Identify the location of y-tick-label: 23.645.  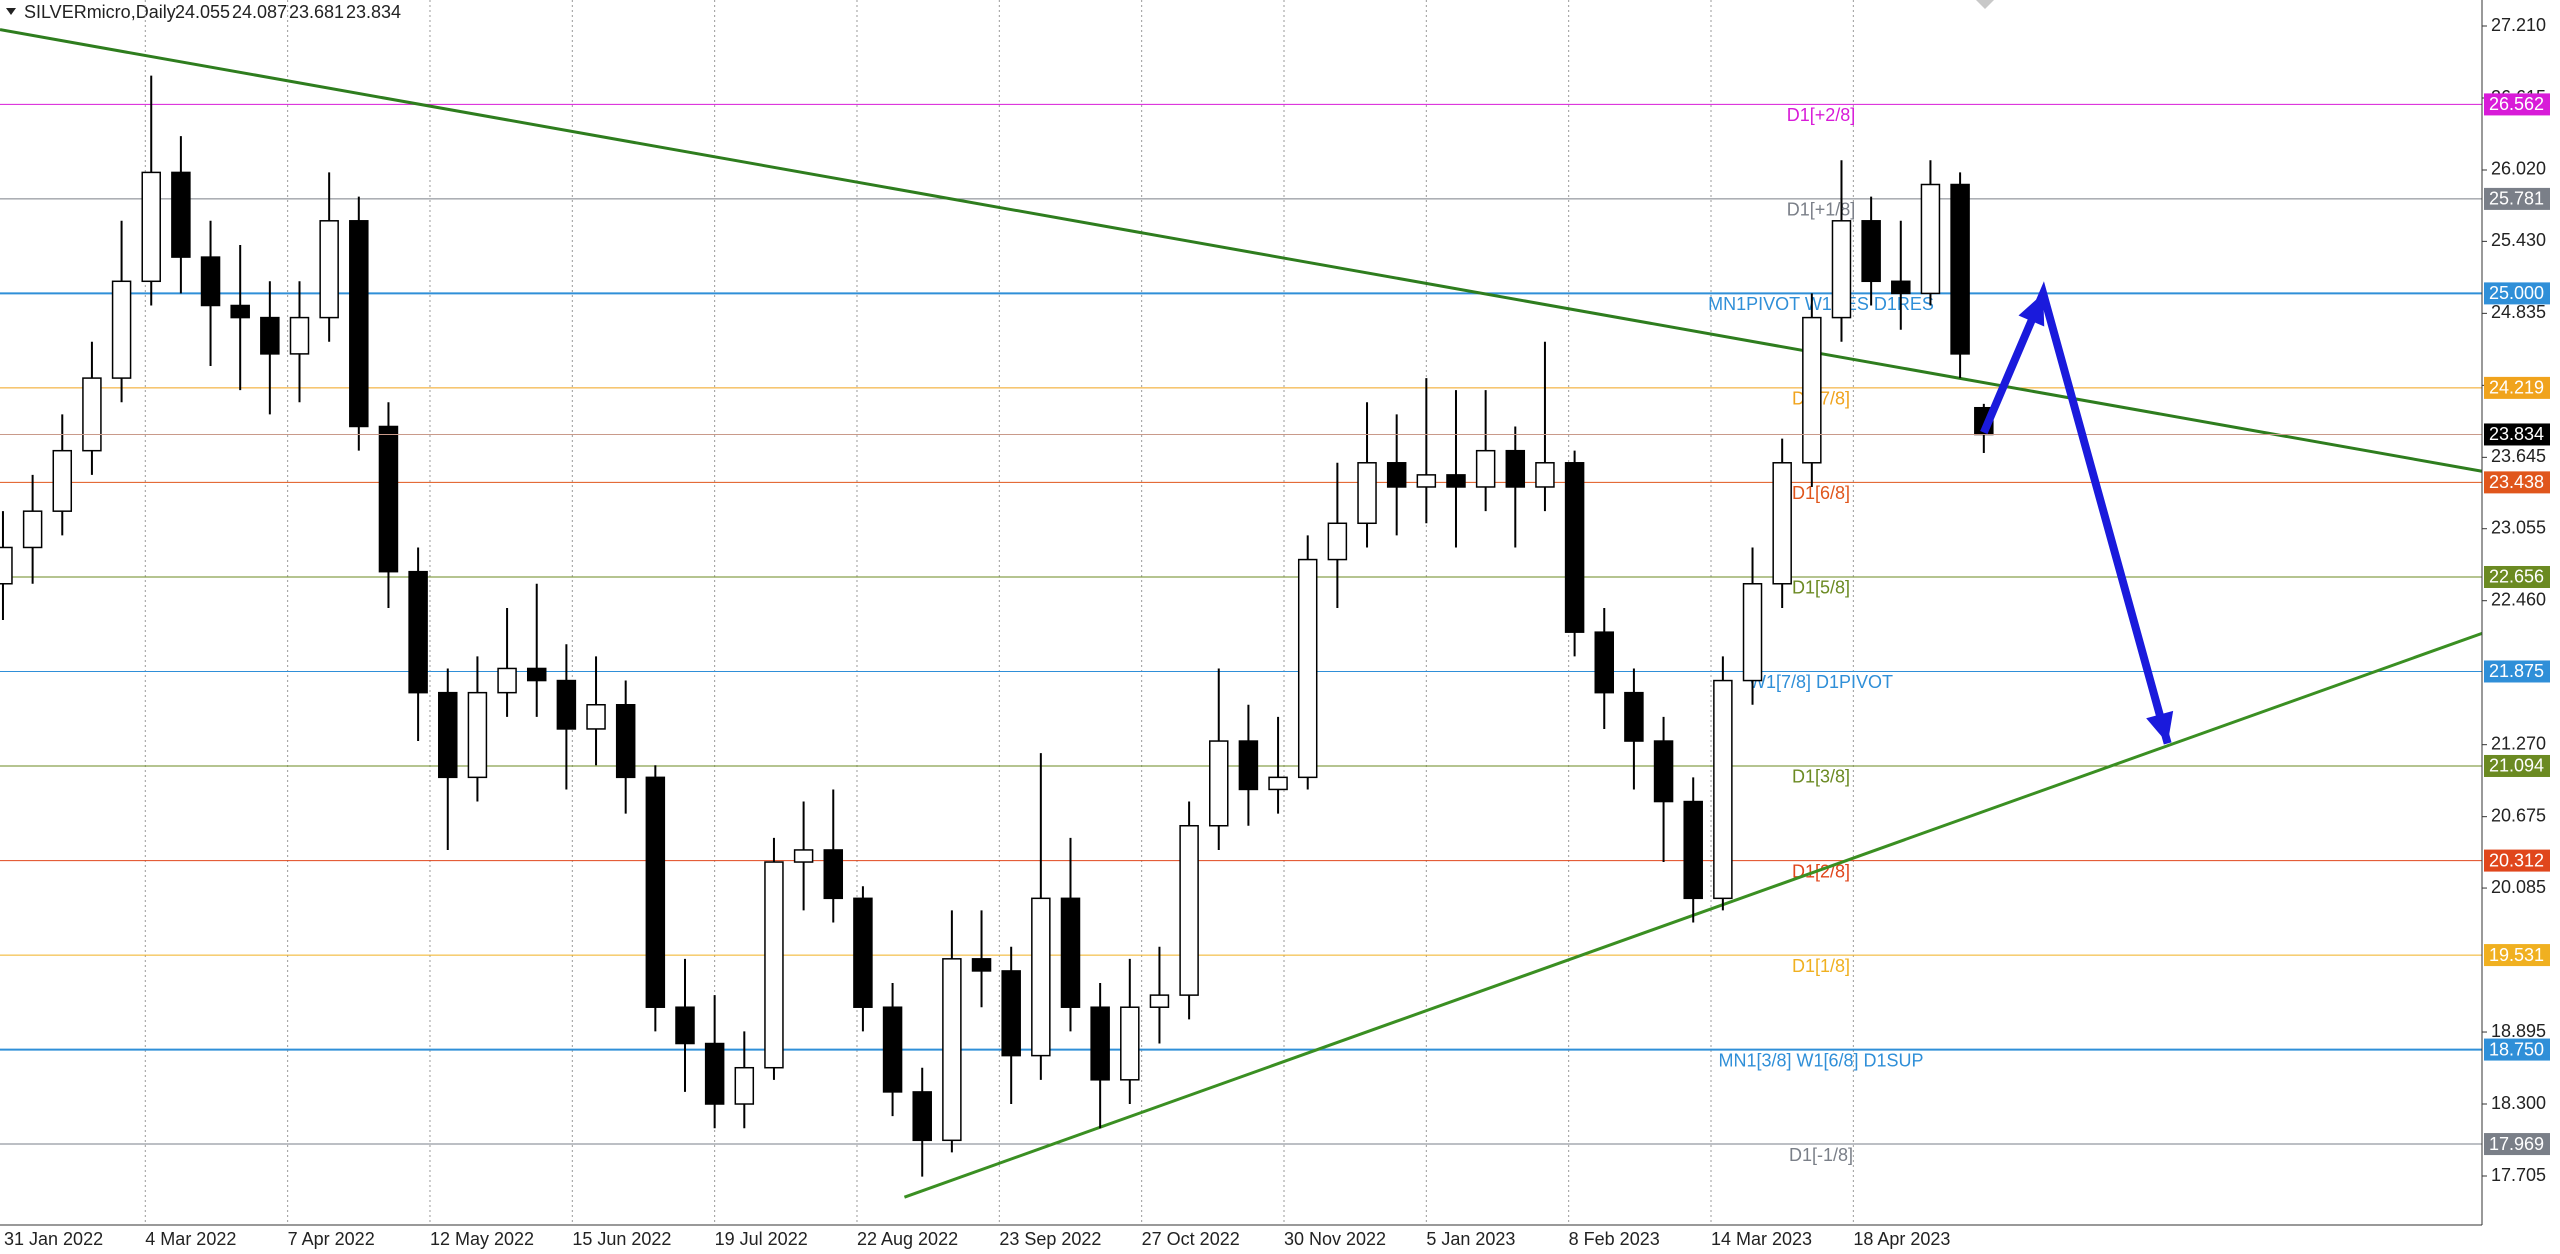
(2518, 456).